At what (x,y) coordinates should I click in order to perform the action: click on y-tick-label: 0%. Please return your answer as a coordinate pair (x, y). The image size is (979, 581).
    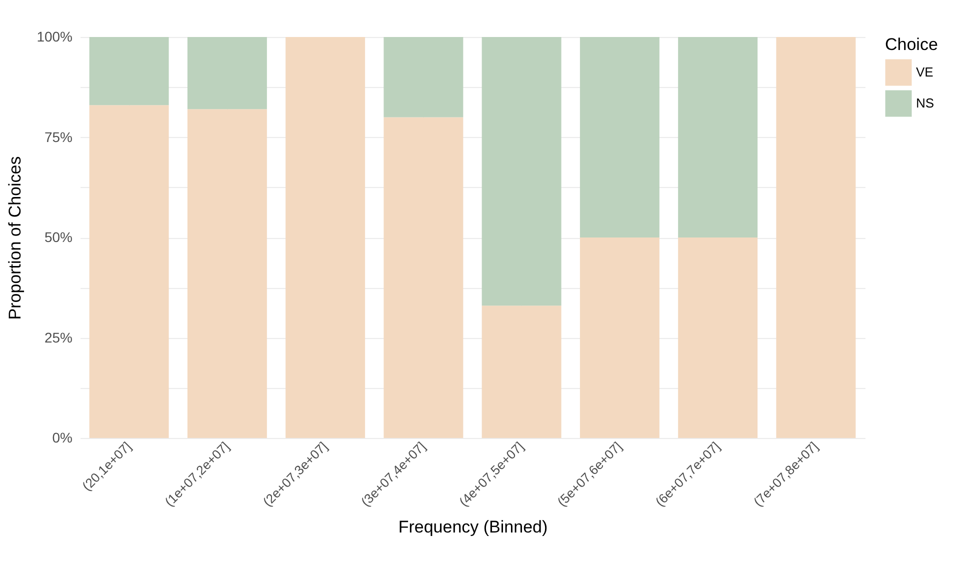
    Looking at the image, I should click on (62, 438).